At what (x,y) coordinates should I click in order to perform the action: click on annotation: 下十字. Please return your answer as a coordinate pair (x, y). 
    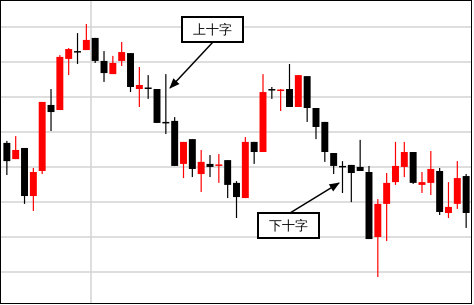
    Looking at the image, I should click on (288, 226).